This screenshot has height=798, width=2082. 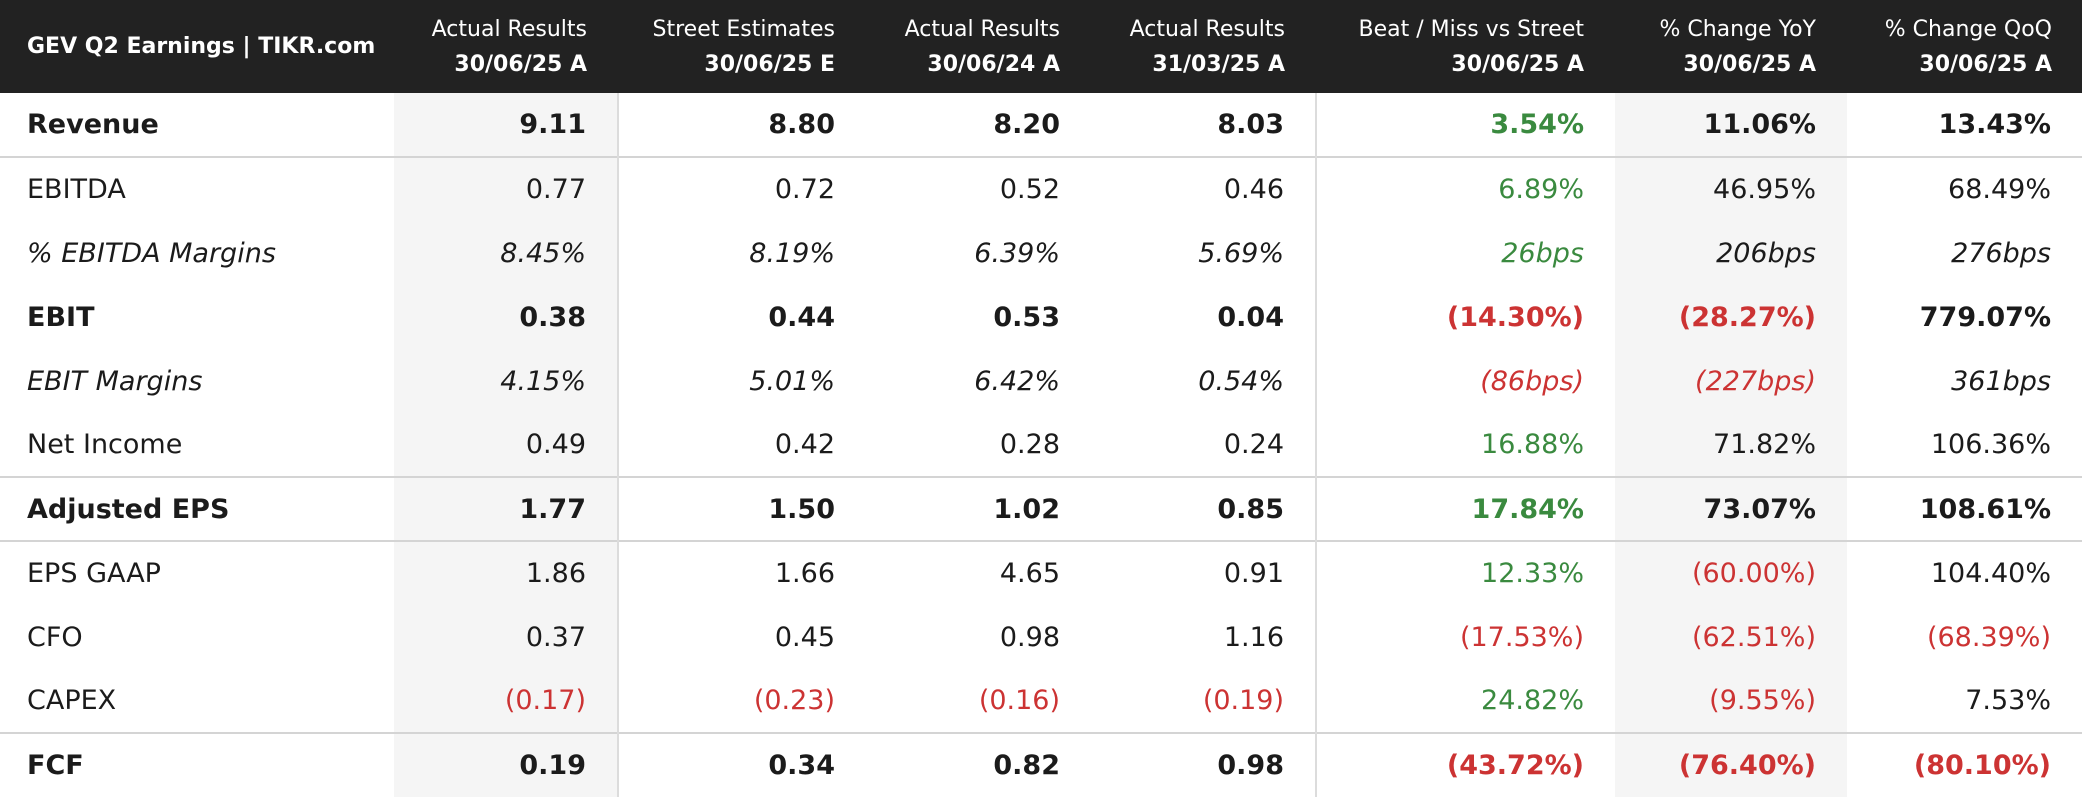 What do you see at coordinates (1465, 508) in the screenshot?
I see `table-cell: 17.84%` at bounding box center [1465, 508].